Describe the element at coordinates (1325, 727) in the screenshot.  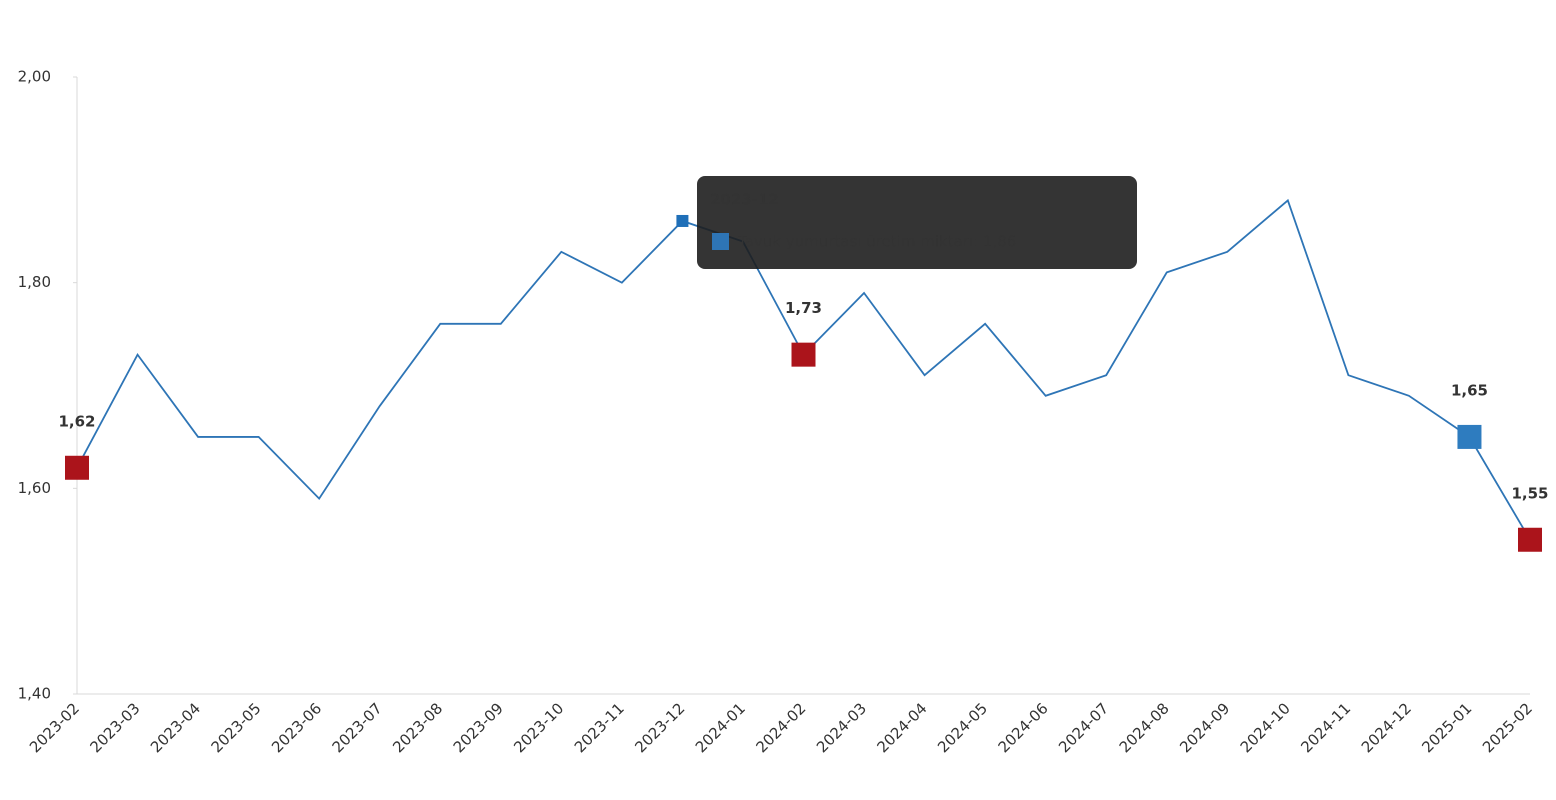
I see `x-tick-label: 2024-11` at that location.